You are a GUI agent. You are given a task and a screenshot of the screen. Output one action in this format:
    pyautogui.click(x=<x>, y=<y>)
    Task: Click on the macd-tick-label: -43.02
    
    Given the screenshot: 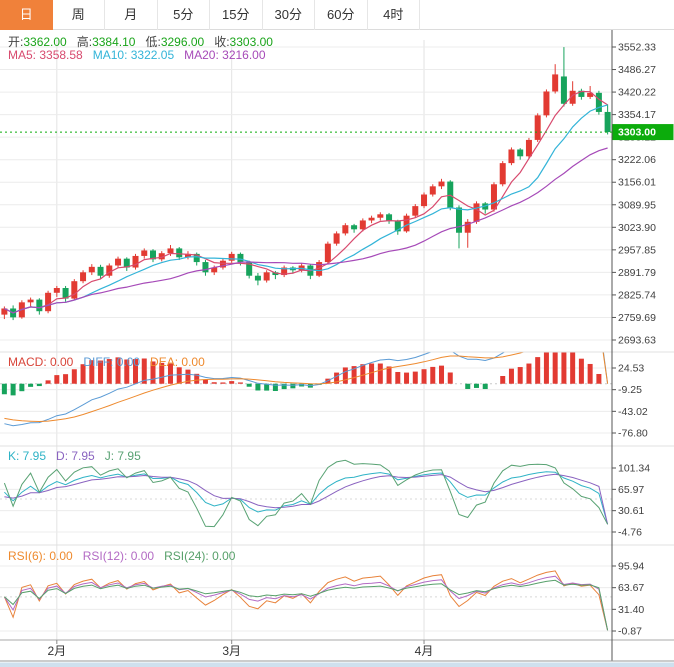 What is the action you would take?
    pyautogui.click(x=633, y=412)
    